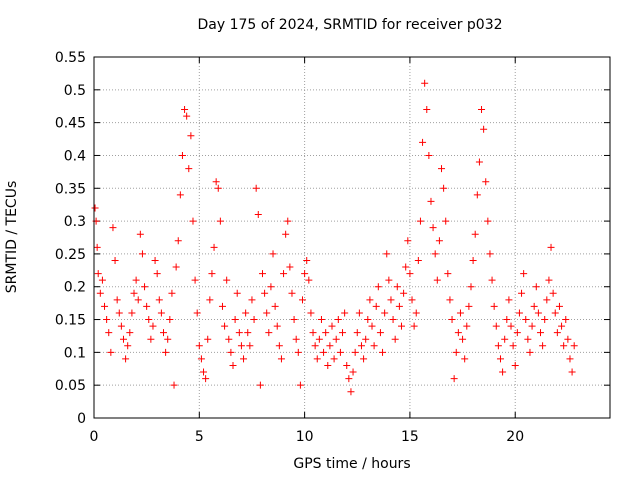 This screenshot has height=480, width=640. What do you see at coordinates (75, 222) in the screenshot?
I see `y-tick-label: 0.3` at bounding box center [75, 222].